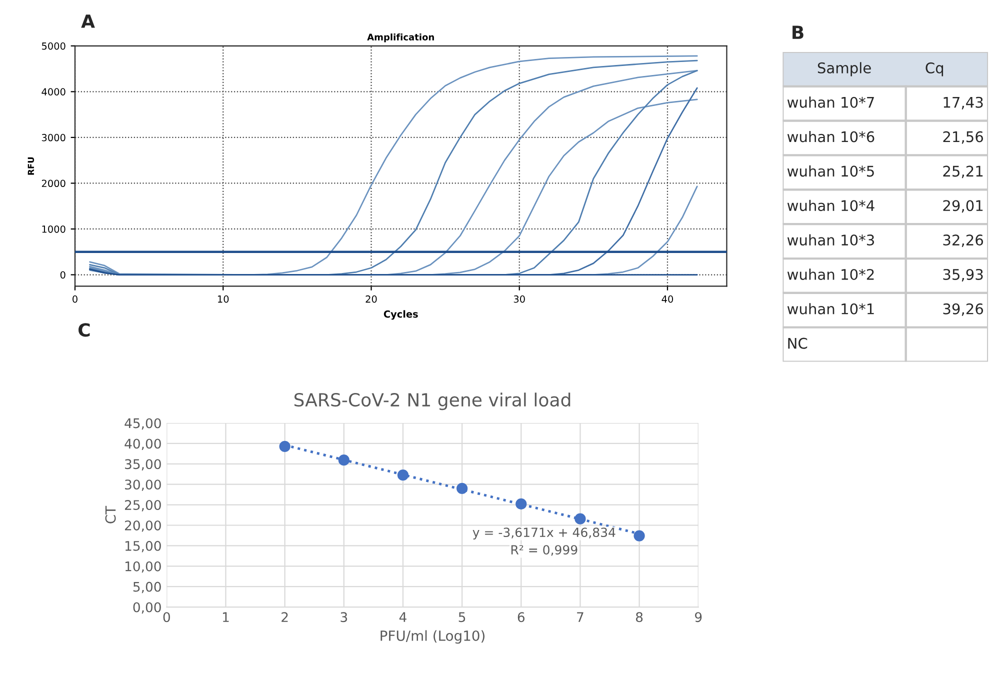 The image size is (992, 675). Describe the element at coordinates (844, 69) in the screenshot. I see `text: Sample` at that location.